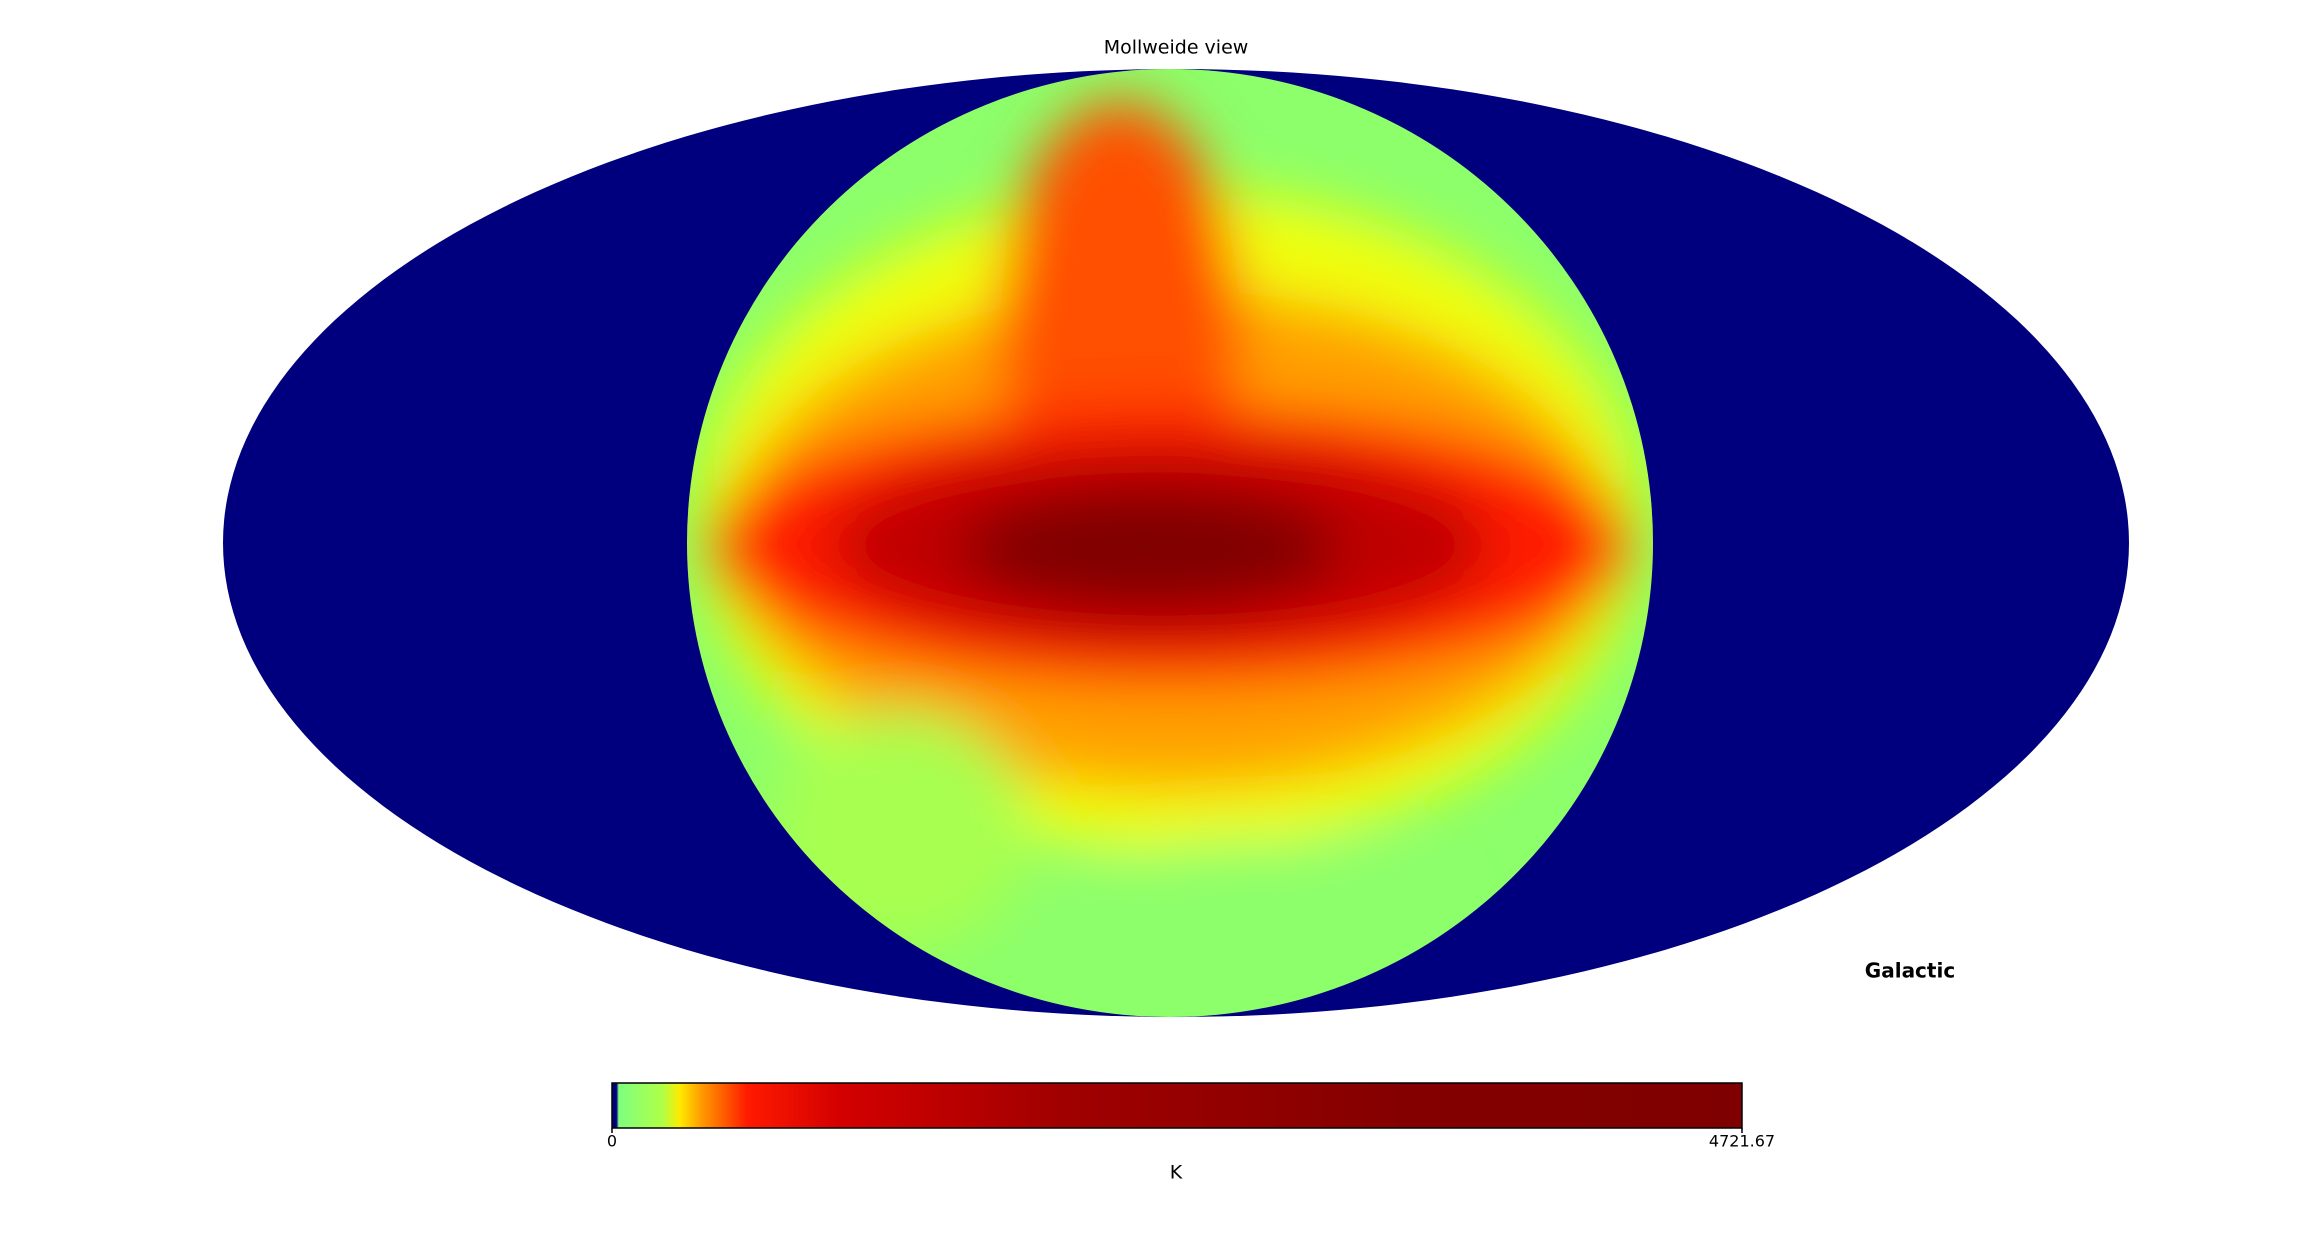  I want to click on coord-label: Galactic, so click(1910, 971).